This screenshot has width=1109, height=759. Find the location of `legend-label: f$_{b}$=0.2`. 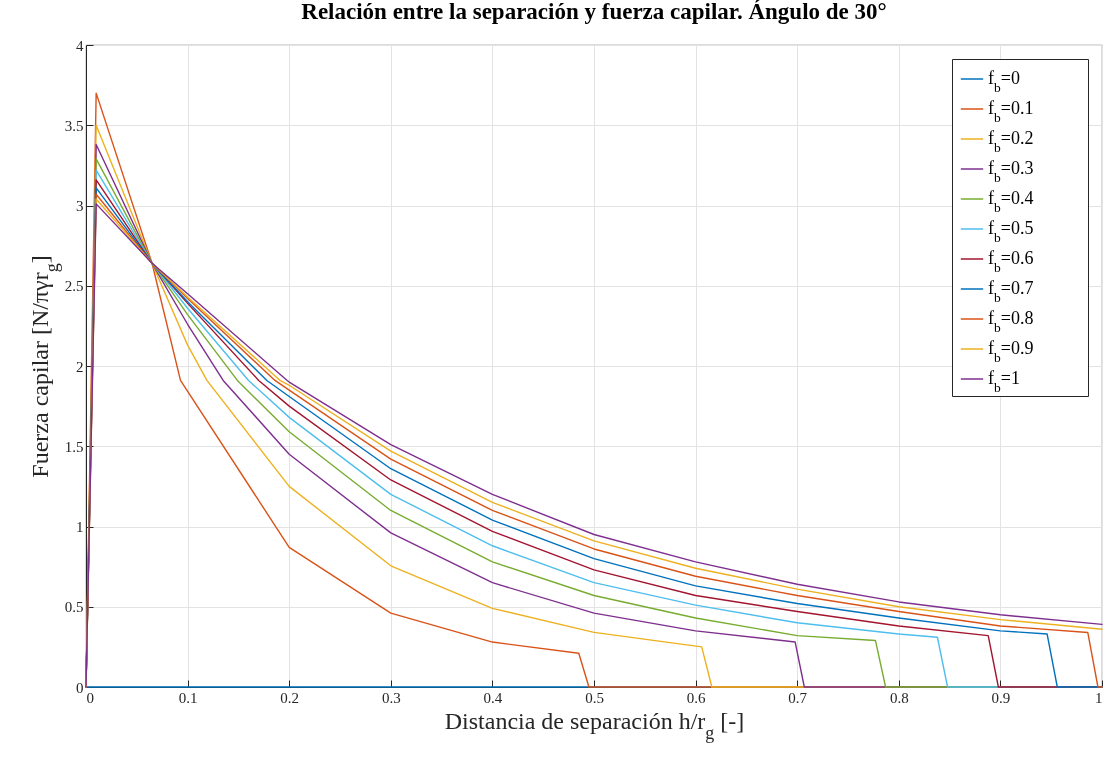

legend-label: f$_{b}$=0.2 is located at coordinates (1011, 141).